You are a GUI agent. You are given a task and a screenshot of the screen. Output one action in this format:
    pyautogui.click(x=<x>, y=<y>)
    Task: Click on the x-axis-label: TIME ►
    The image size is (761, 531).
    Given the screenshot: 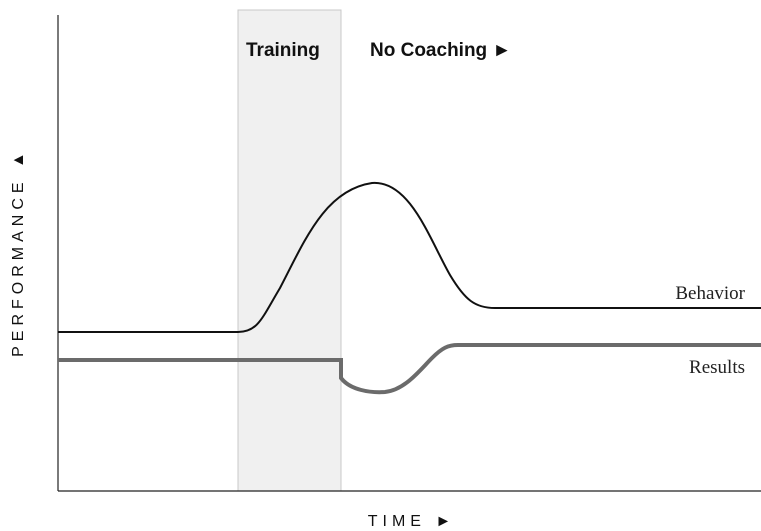 What is the action you would take?
    pyautogui.click(x=412, y=521)
    